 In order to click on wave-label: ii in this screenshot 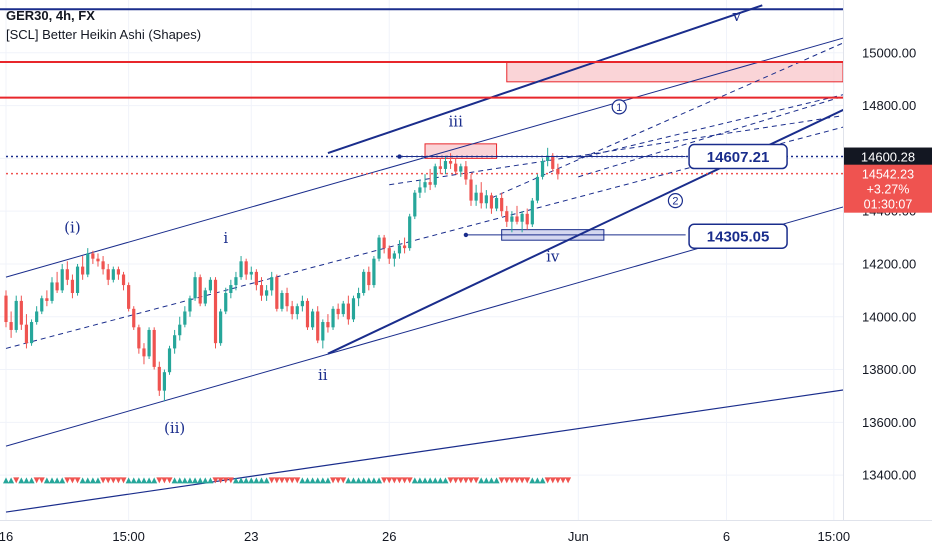, I will do `click(323, 375)`.